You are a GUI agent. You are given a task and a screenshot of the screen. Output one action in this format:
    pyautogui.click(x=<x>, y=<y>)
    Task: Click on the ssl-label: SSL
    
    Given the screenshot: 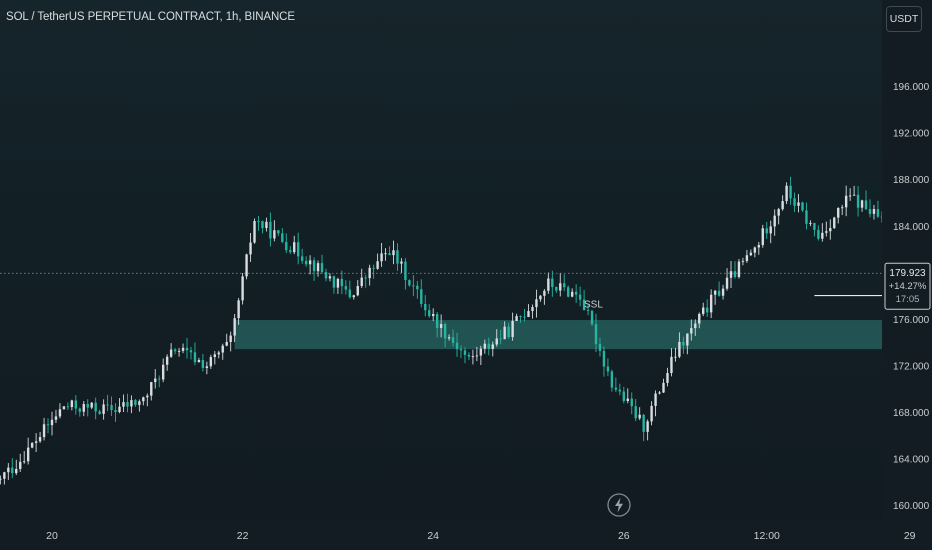 What is the action you would take?
    pyautogui.click(x=593, y=305)
    